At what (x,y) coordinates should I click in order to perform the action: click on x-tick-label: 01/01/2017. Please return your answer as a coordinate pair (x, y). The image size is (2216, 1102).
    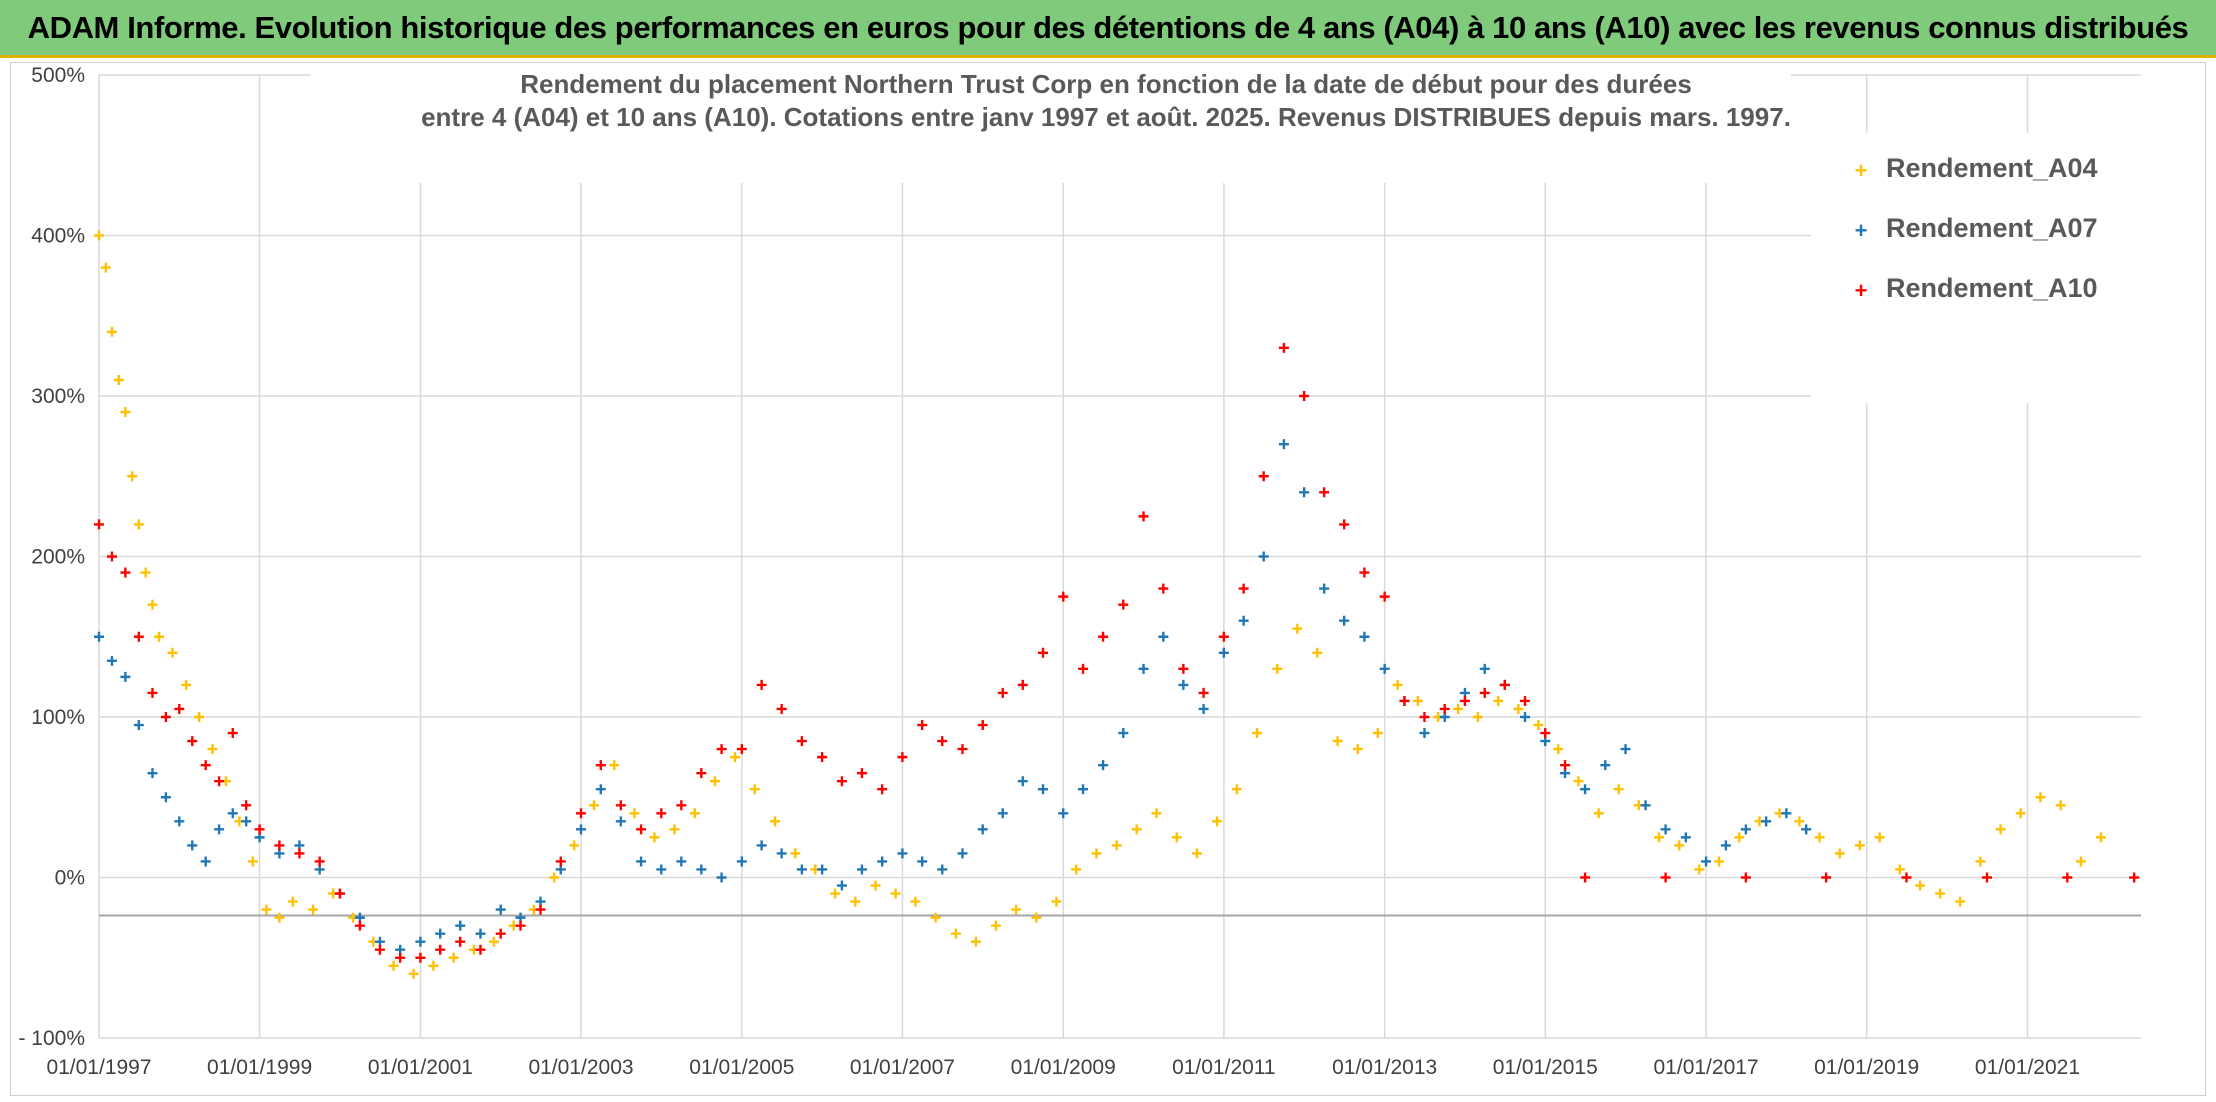
    Looking at the image, I should click on (1706, 1067).